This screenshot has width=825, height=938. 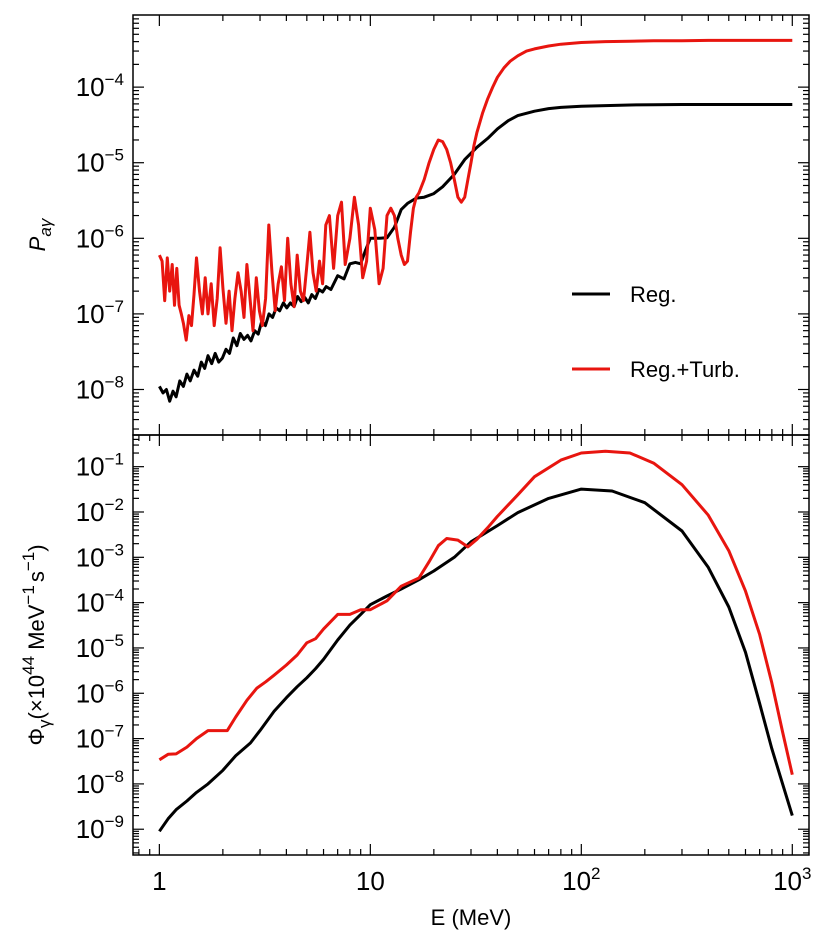 I want to click on y-tick-label-bottom-exp: −2, so click(x=114, y=504).